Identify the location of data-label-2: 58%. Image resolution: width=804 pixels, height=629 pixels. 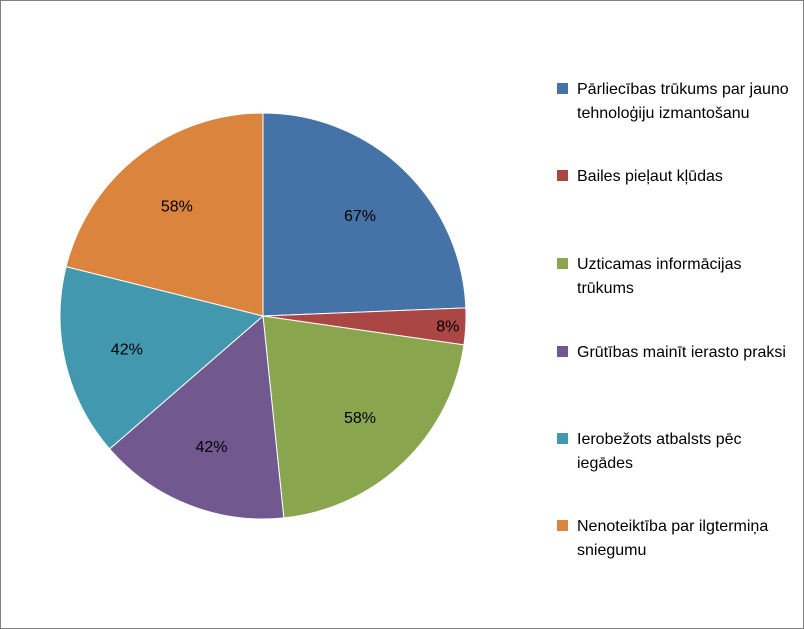
(360, 418).